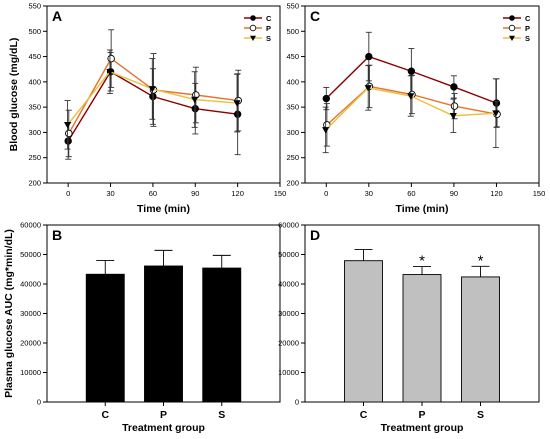  I want to click on bar-p, so click(422, 338).